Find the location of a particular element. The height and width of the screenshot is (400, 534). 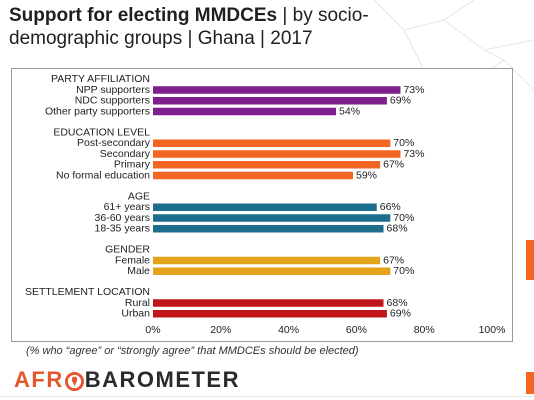

bar-value-label: 54% is located at coordinates (349, 111).